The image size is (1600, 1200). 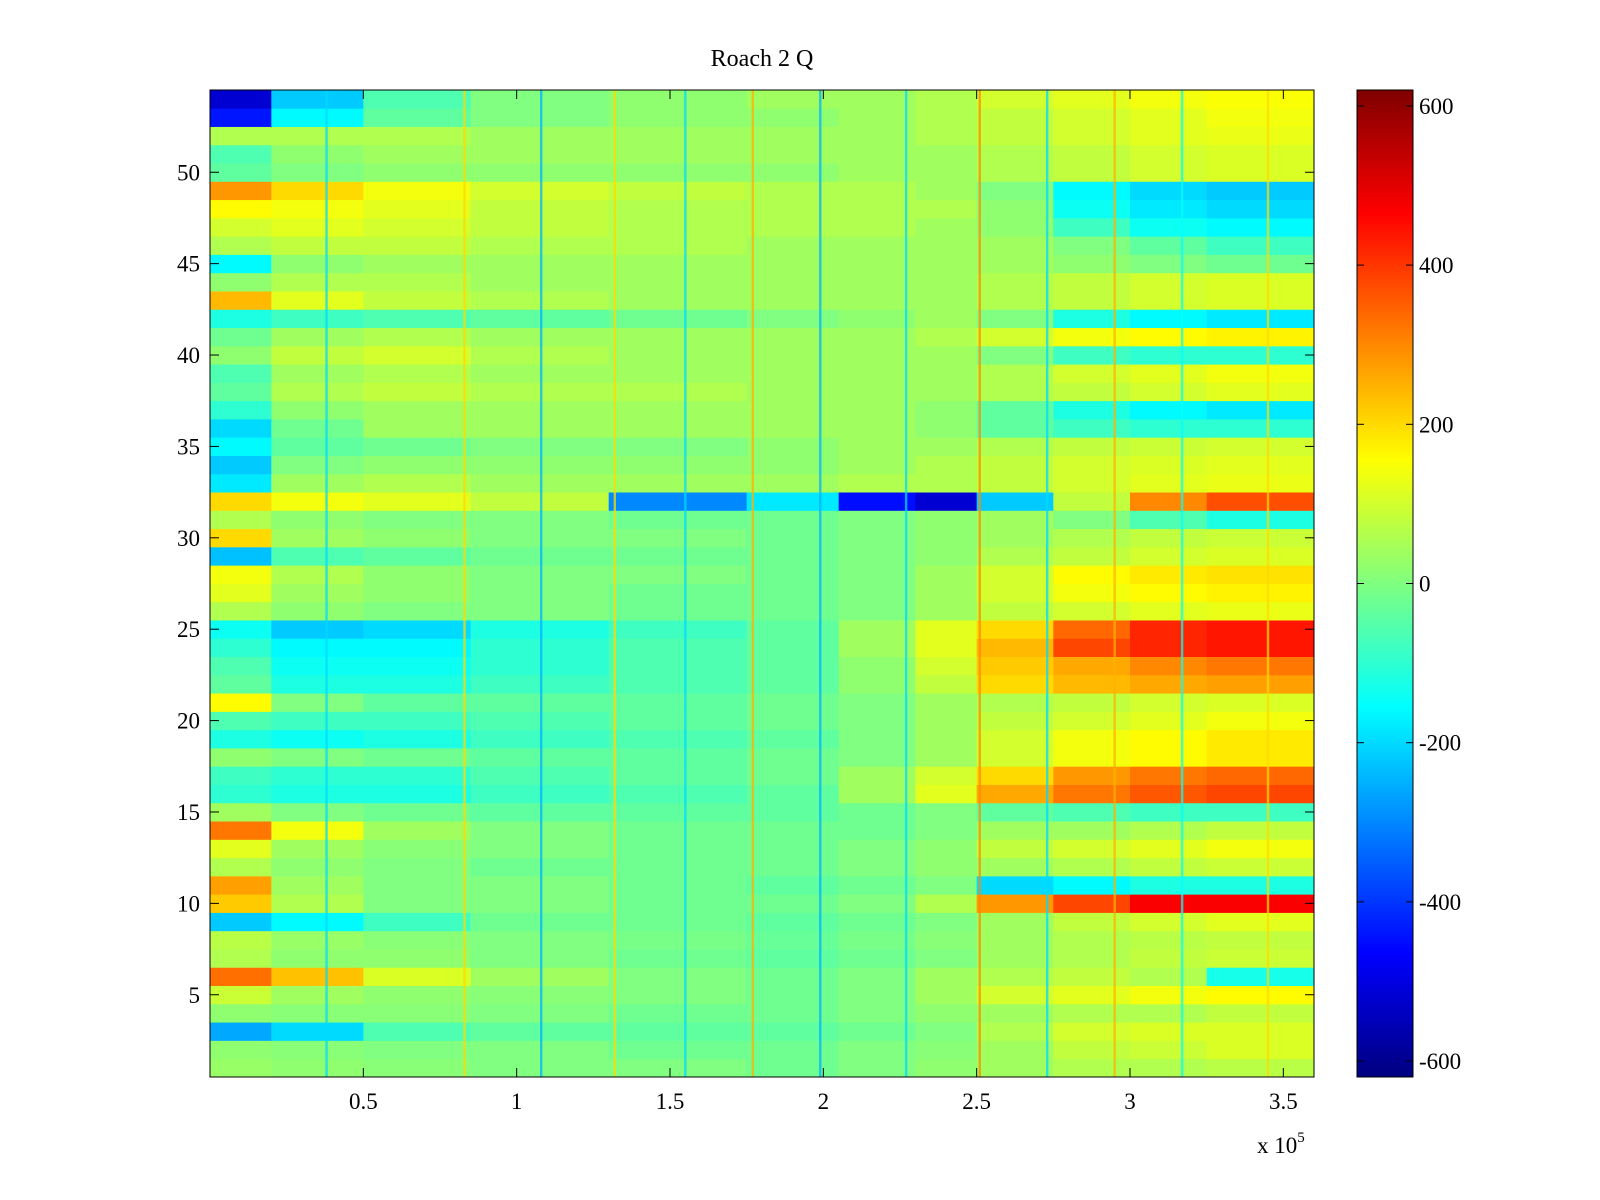 I want to click on y-tick-label: 25, so click(x=188, y=629).